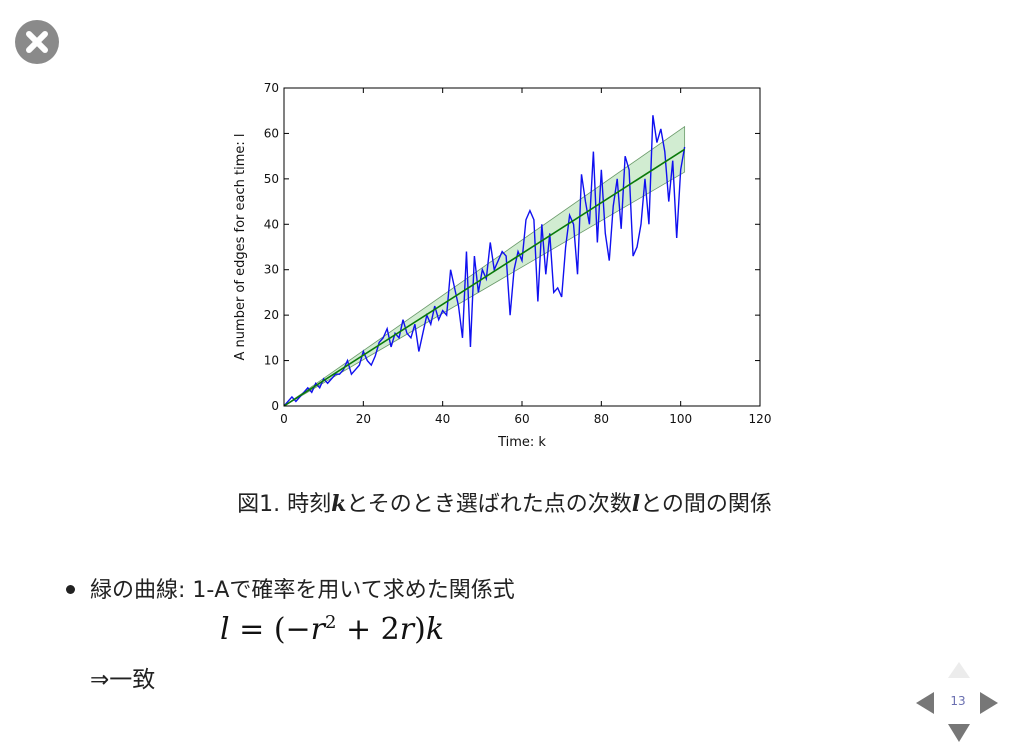 The width and height of the screenshot is (1009, 752). Describe the element at coordinates (270, 629) in the screenshot. I see `formula-eq: = (−` at that location.